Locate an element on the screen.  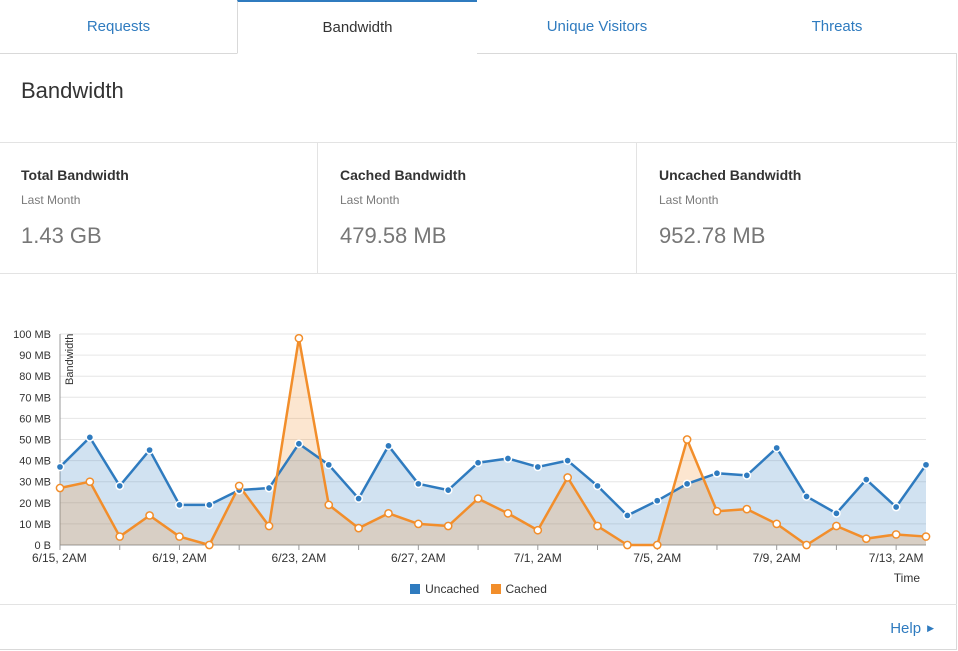
stat-value: 479.58 MB is located at coordinates (393, 235).